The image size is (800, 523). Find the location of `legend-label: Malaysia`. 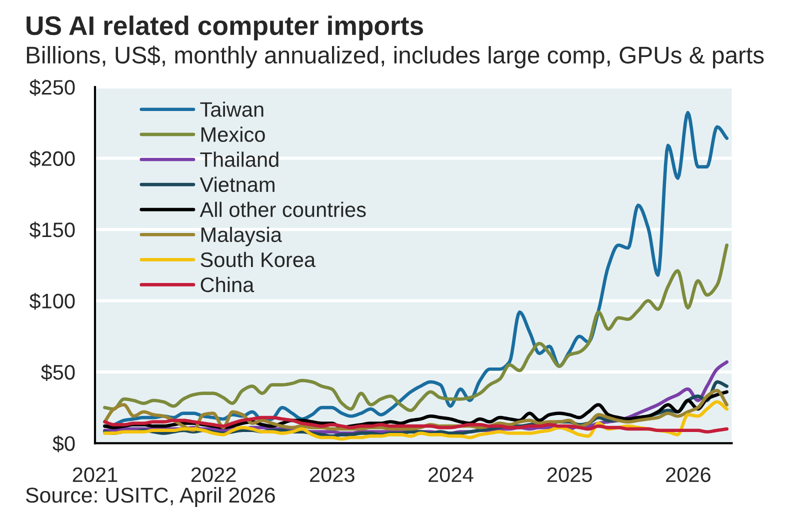

legend-label: Malaysia is located at coordinates (241, 236).